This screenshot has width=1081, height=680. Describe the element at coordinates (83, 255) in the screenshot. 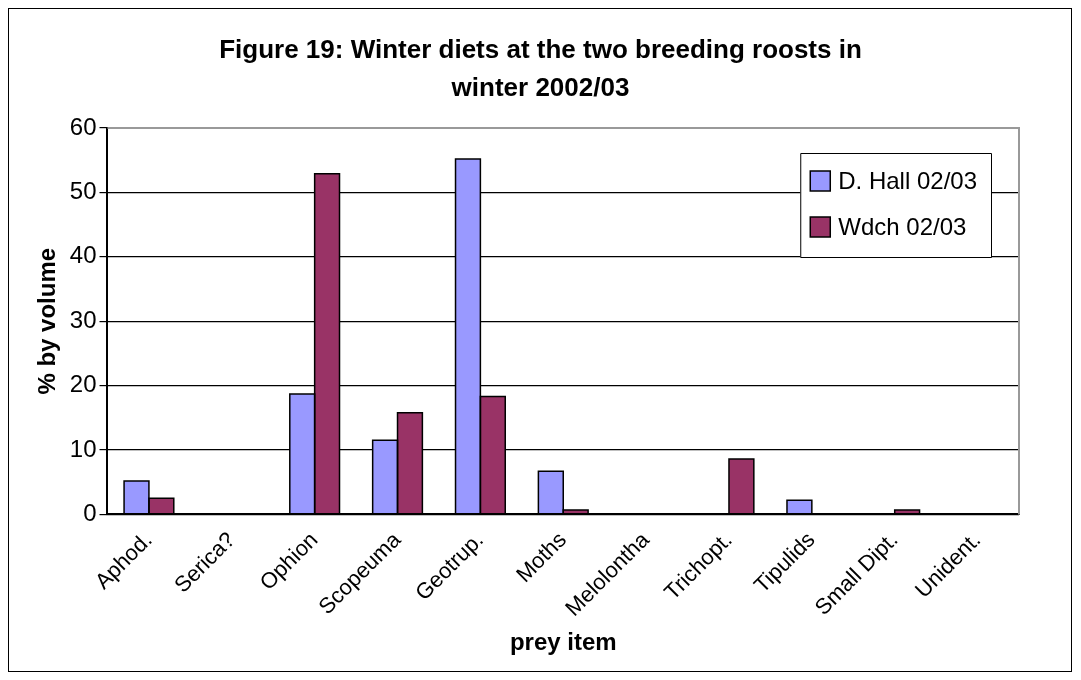

I see `y-tick-label: 40` at that location.